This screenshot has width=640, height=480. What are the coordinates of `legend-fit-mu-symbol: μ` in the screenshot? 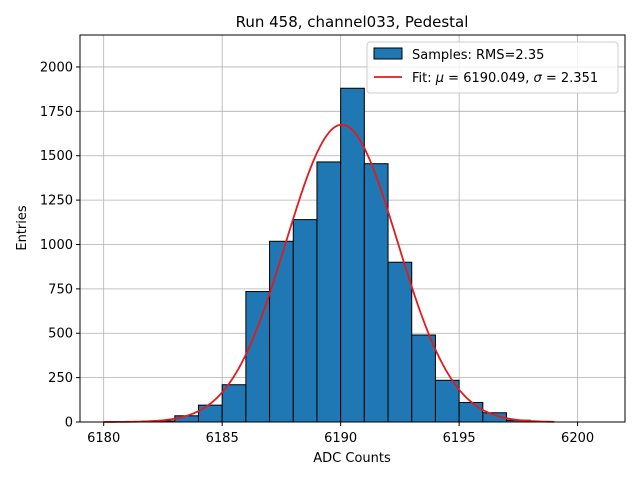 It's located at (439, 78).